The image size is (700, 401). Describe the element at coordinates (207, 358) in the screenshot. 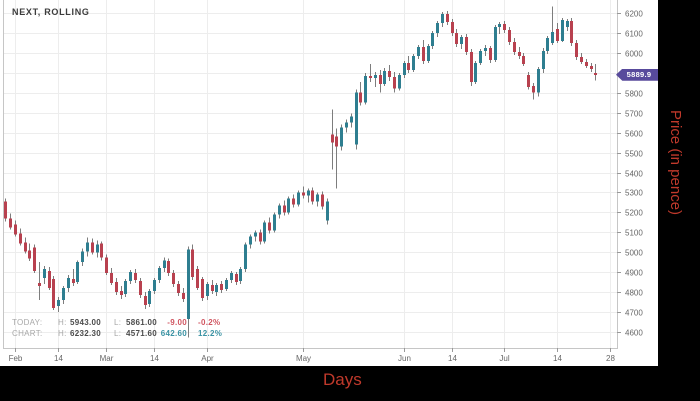

I see `x-axis-label: Apr` at that location.